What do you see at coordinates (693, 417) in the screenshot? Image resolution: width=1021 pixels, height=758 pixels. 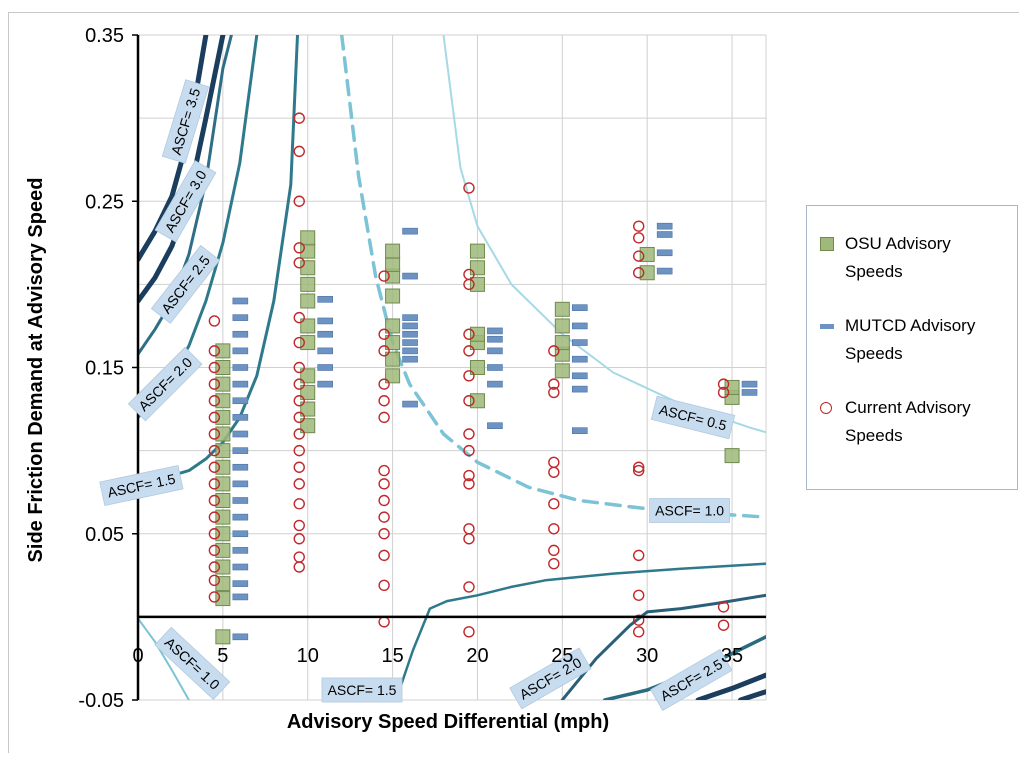 I see `ascf-label: ASCF= 0.5` at bounding box center [693, 417].